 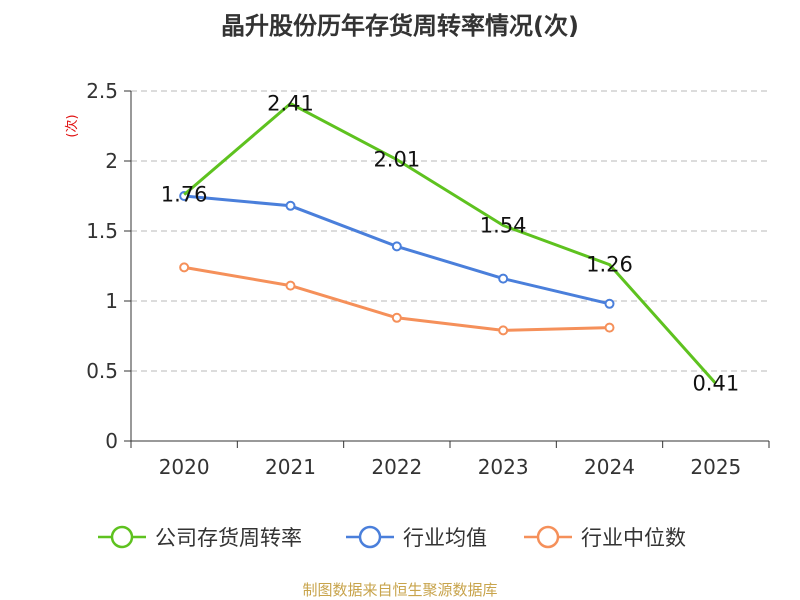 I want to click on data-label: 1.54, so click(x=503, y=225).